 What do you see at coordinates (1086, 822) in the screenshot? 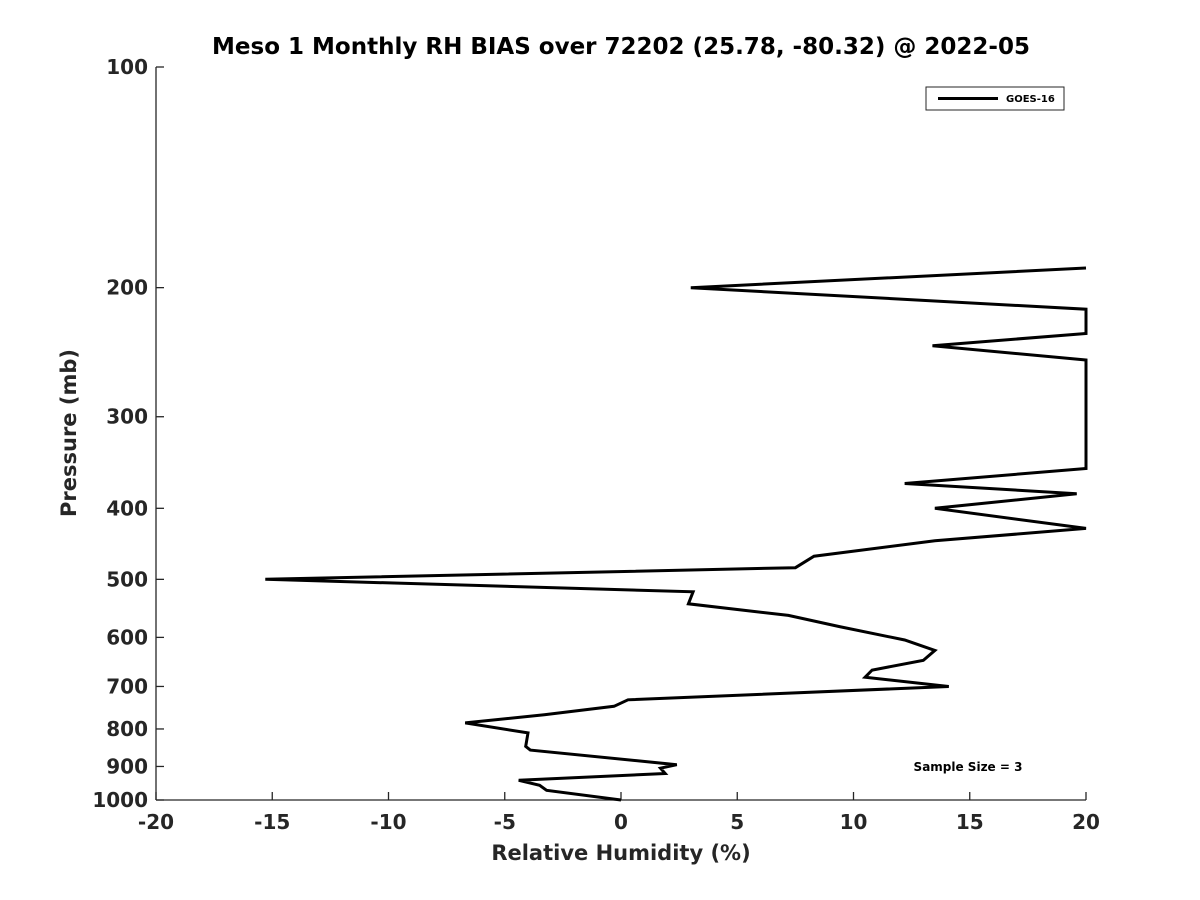
I see `x-tick-label: 20` at bounding box center [1086, 822].